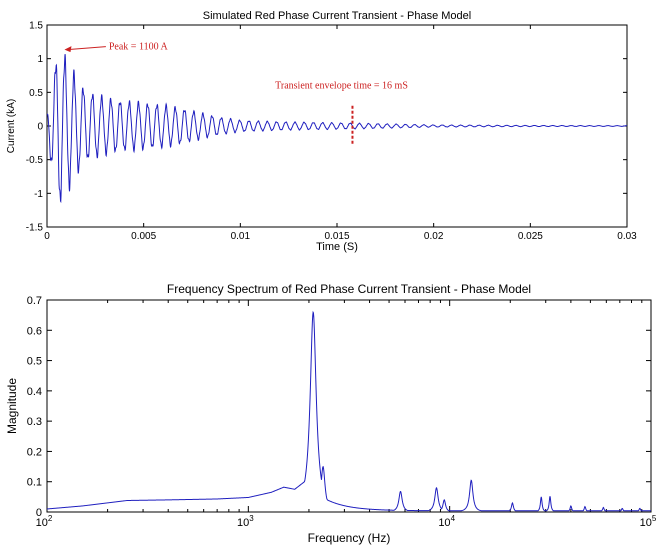 Image resolution: width=660 pixels, height=546 pixels. What do you see at coordinates (34, 452) in the screenshot?
I see `chart2-ytick-label: 0.2` at bounding box center [34, 452].